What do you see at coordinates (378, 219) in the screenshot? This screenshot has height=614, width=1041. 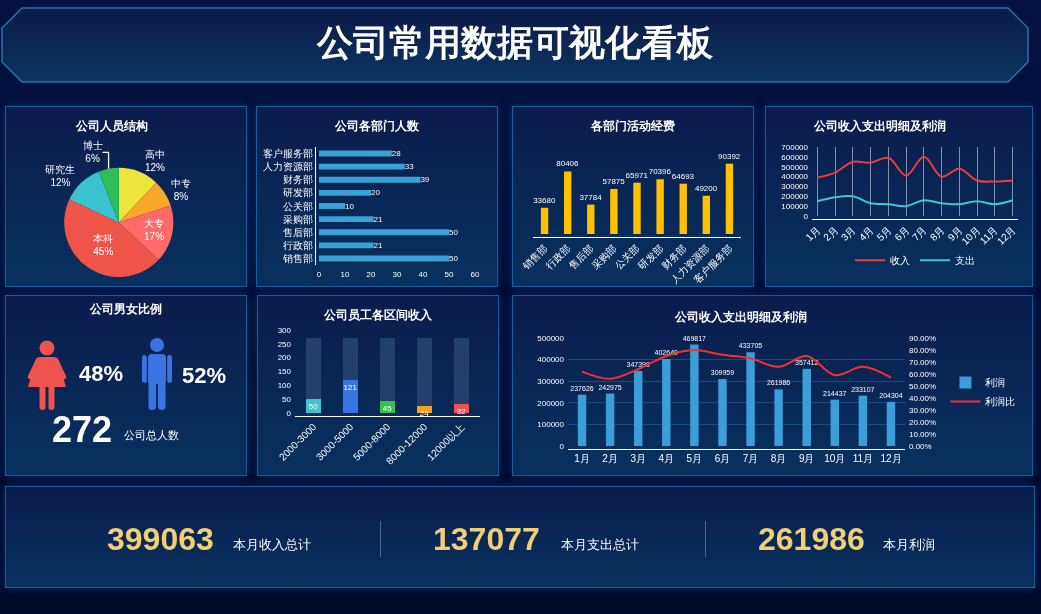 I see `data-label: 21` at bounding box center [378, 219].